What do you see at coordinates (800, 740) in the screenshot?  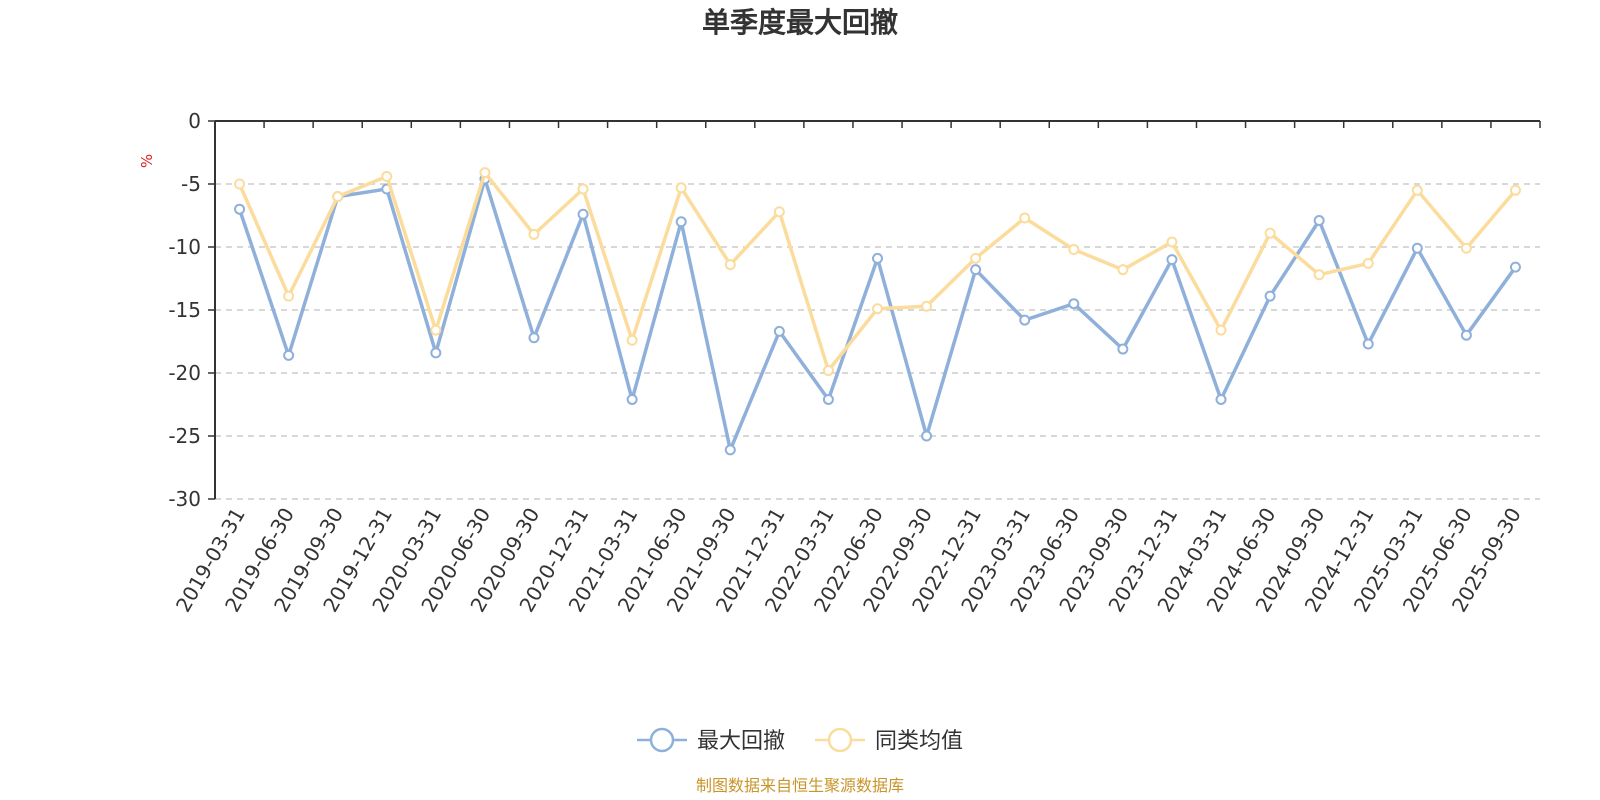 I see `legend: 最大回撤 同类均值` at bounding box center [800, 740].